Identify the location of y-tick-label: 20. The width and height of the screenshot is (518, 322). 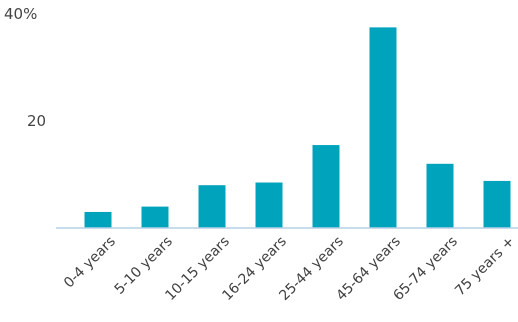
(36, 121).